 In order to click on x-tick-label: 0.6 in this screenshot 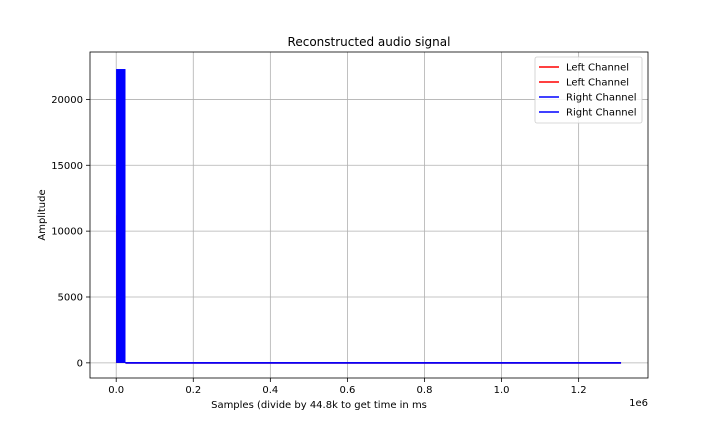, I will do `click(347, 390)`.